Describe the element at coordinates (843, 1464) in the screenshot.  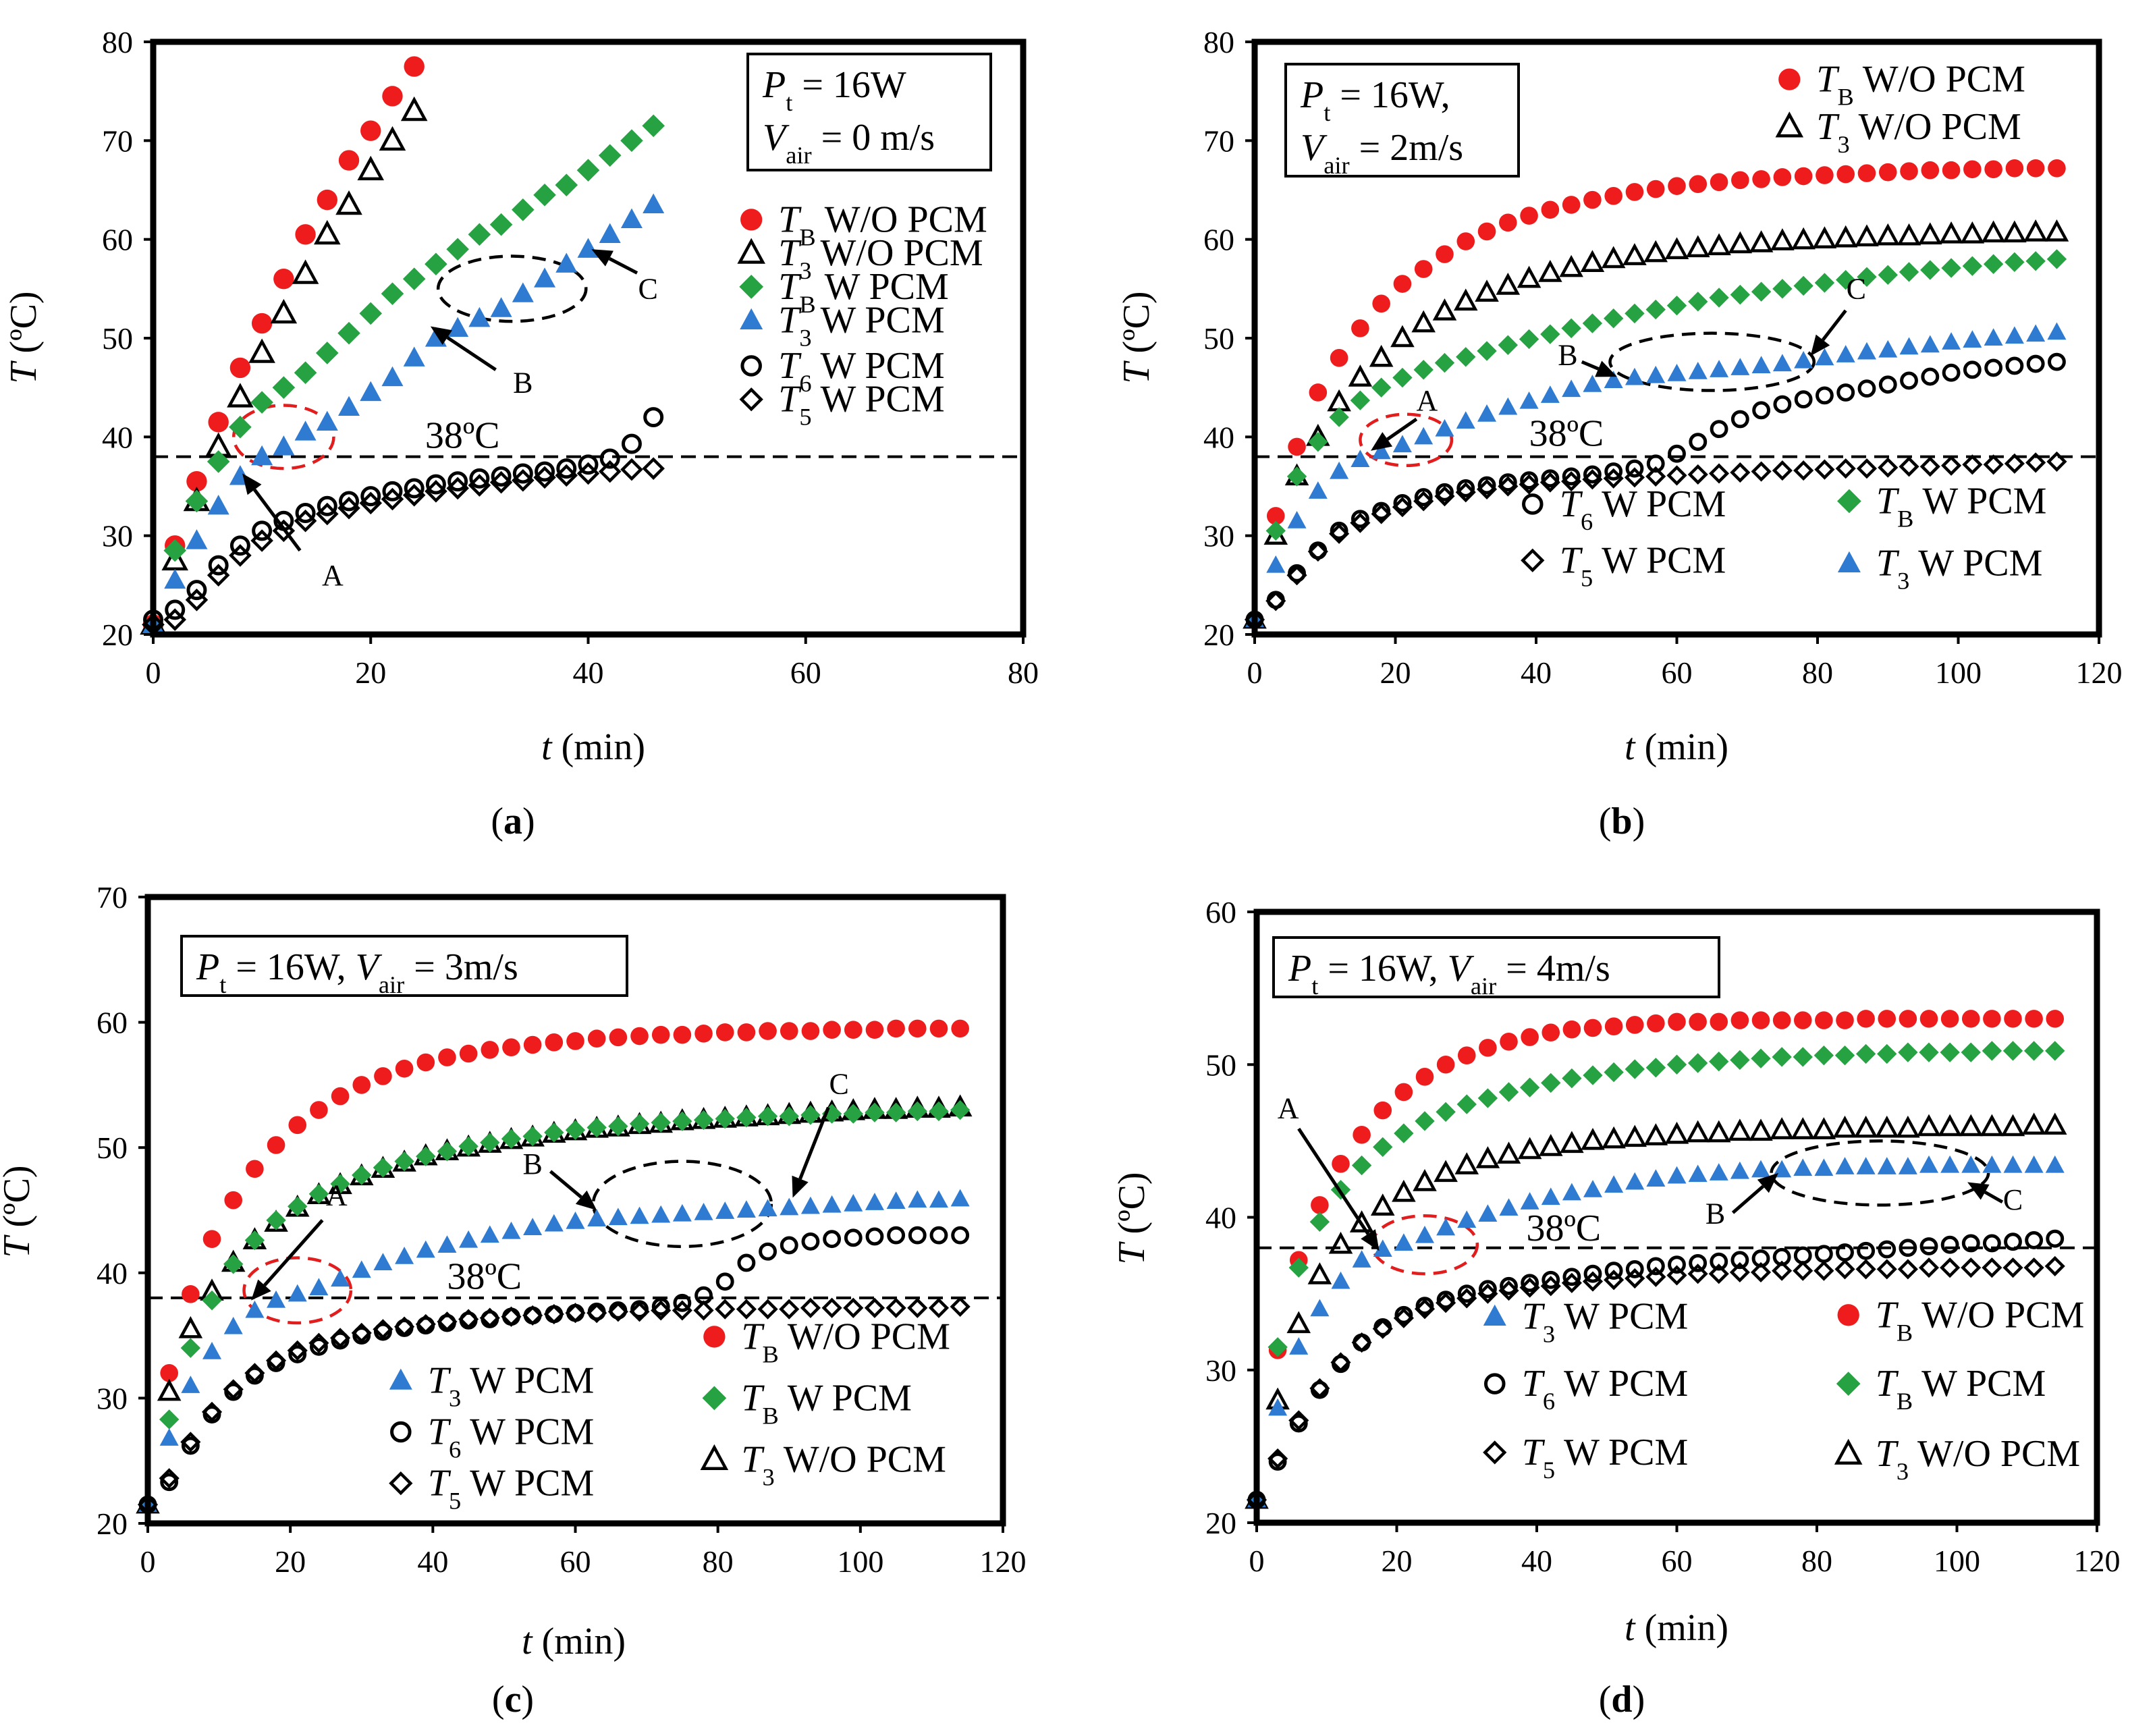
I see `legend-label: T3 W/O PCM` at that location.